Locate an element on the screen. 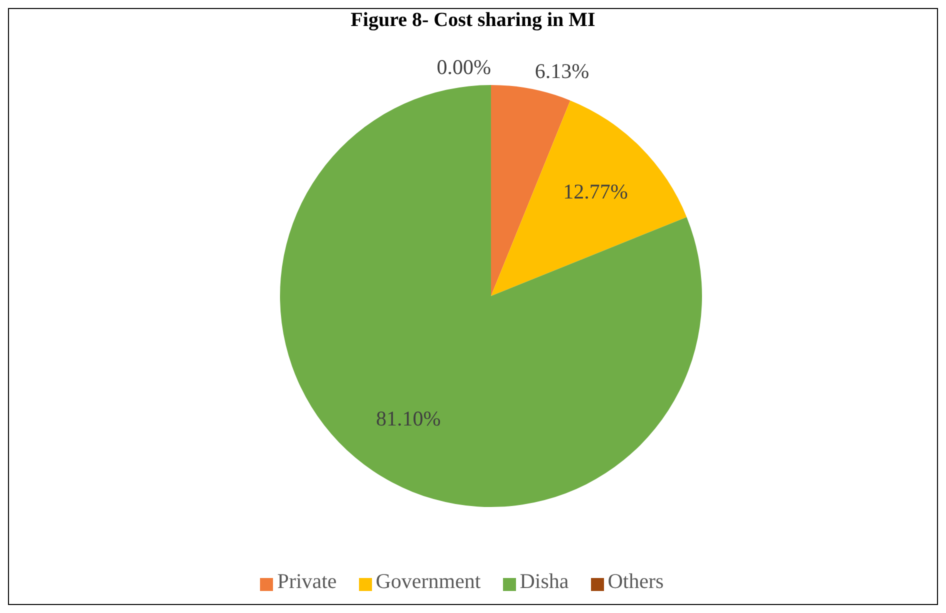 This screenshot has height=613, width=946. legend-label: Private is located at coordinates (307, 581).